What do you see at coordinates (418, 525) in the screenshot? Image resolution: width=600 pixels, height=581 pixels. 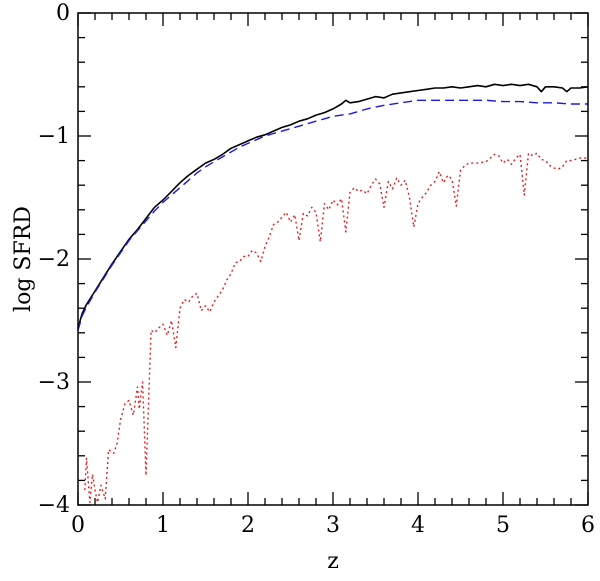 I see `x-tick-label: 4` at bounding box center [418, 525].